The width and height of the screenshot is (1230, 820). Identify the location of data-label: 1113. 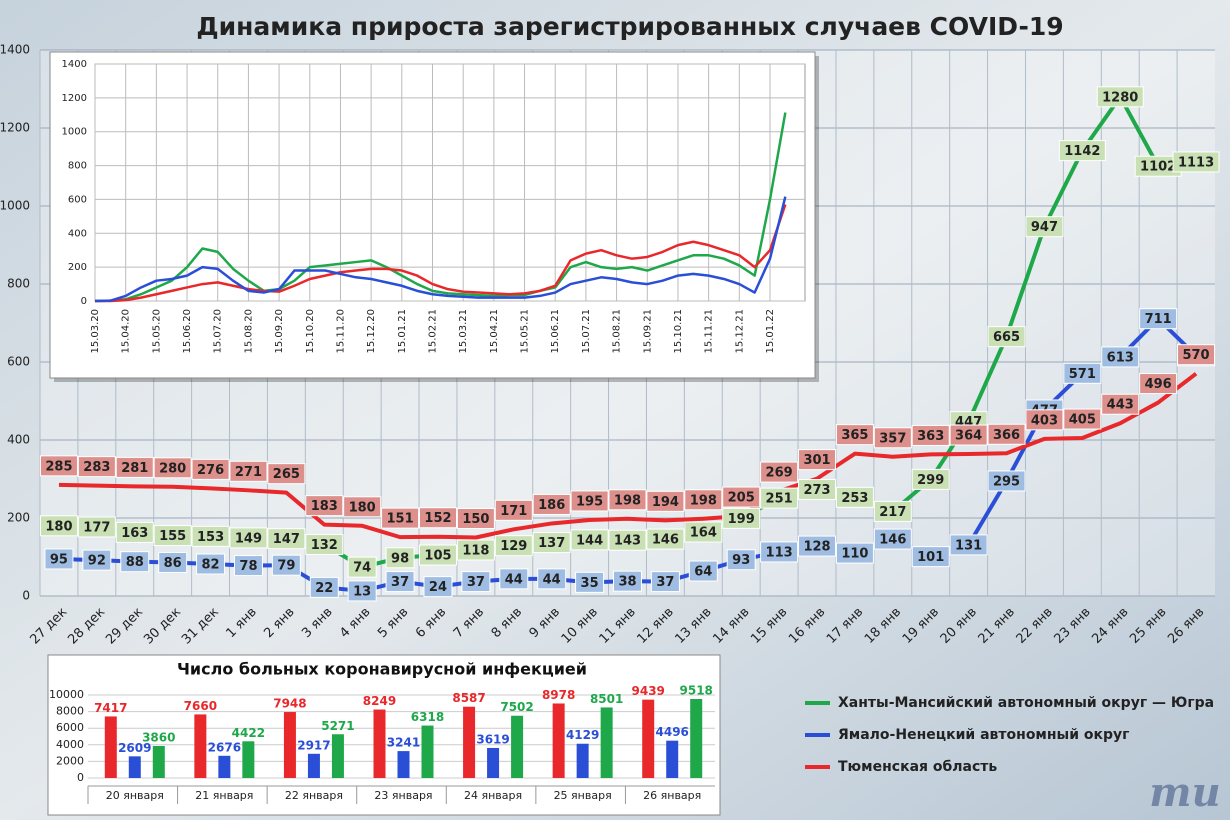
(1196, 162).